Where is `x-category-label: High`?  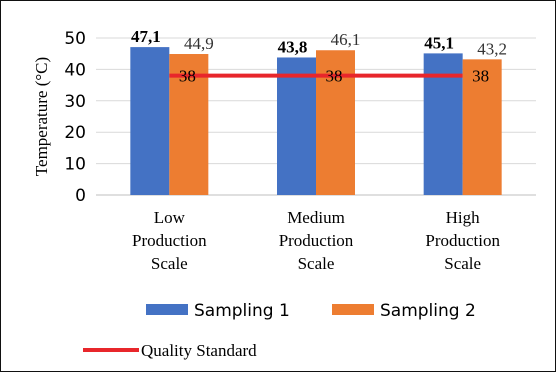 x-category-label: High is located at coordinates (463, 217).